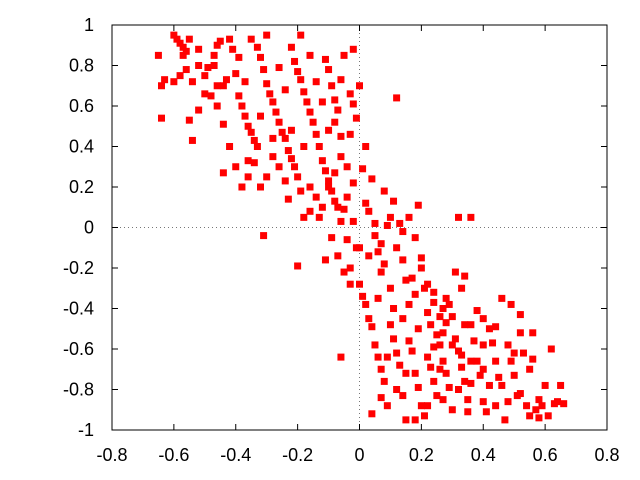  I want to click on y-tick-label: 0.4, so click(81, 147).